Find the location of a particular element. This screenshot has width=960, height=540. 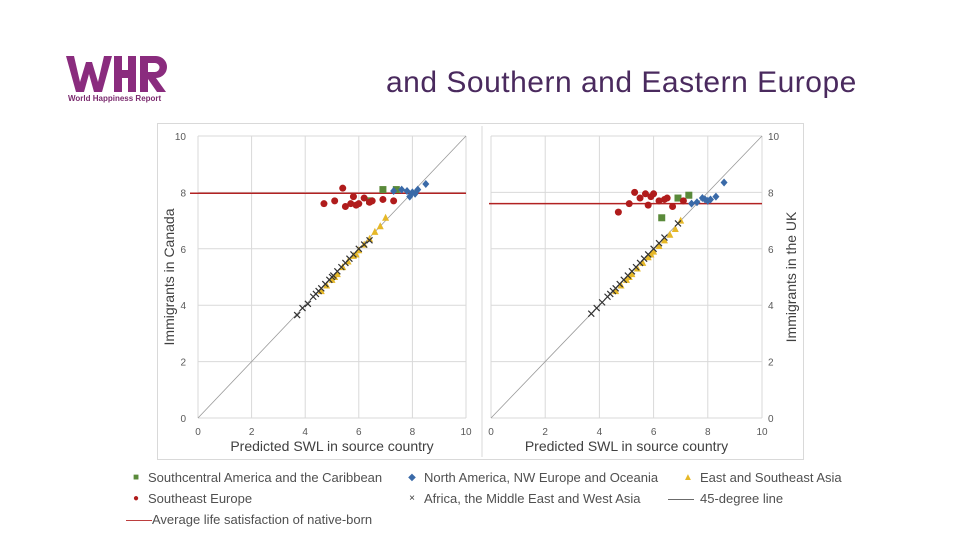

legend-item-southeast-europe: ● Southeast Europe is located at coordinates (190, 498).